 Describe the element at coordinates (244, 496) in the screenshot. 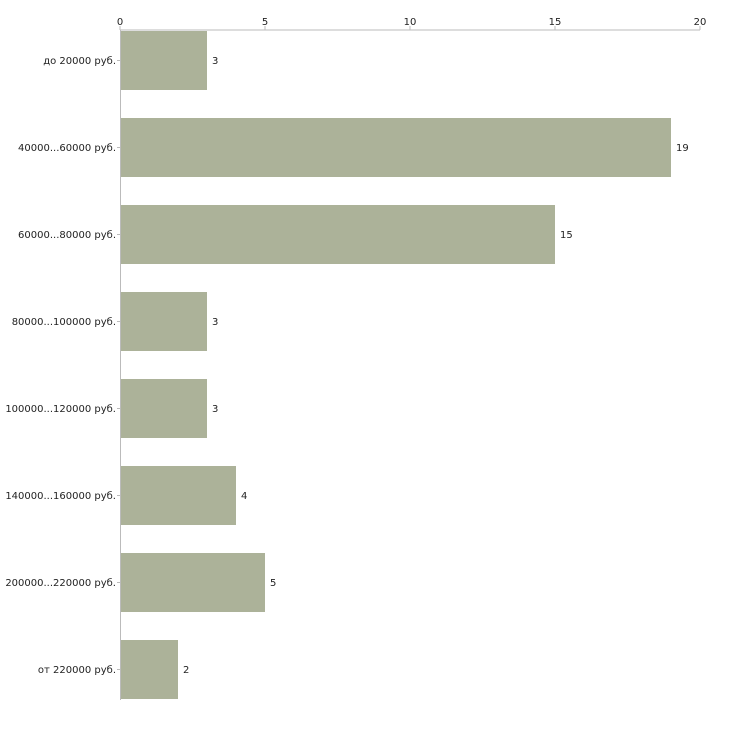

I see `value-label: 4` at that location.